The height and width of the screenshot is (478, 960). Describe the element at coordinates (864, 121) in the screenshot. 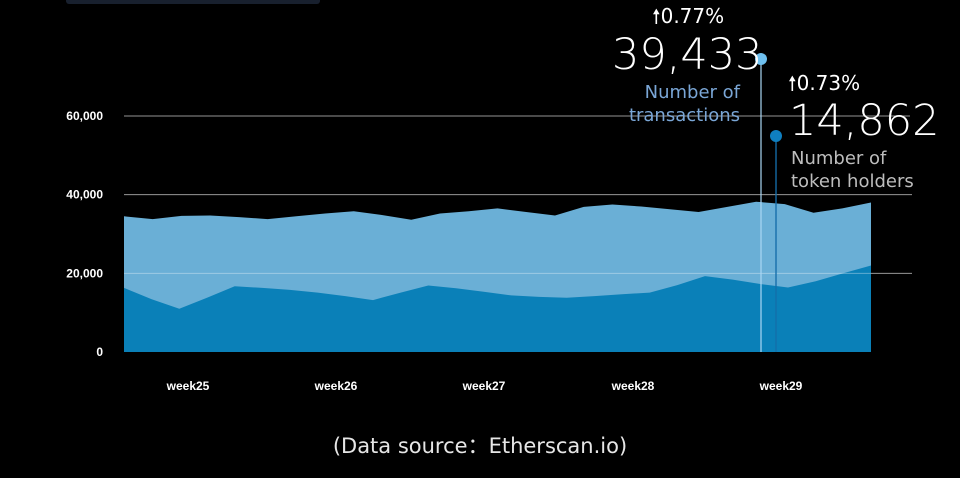

I see `holders-value: 14,862` at that location.